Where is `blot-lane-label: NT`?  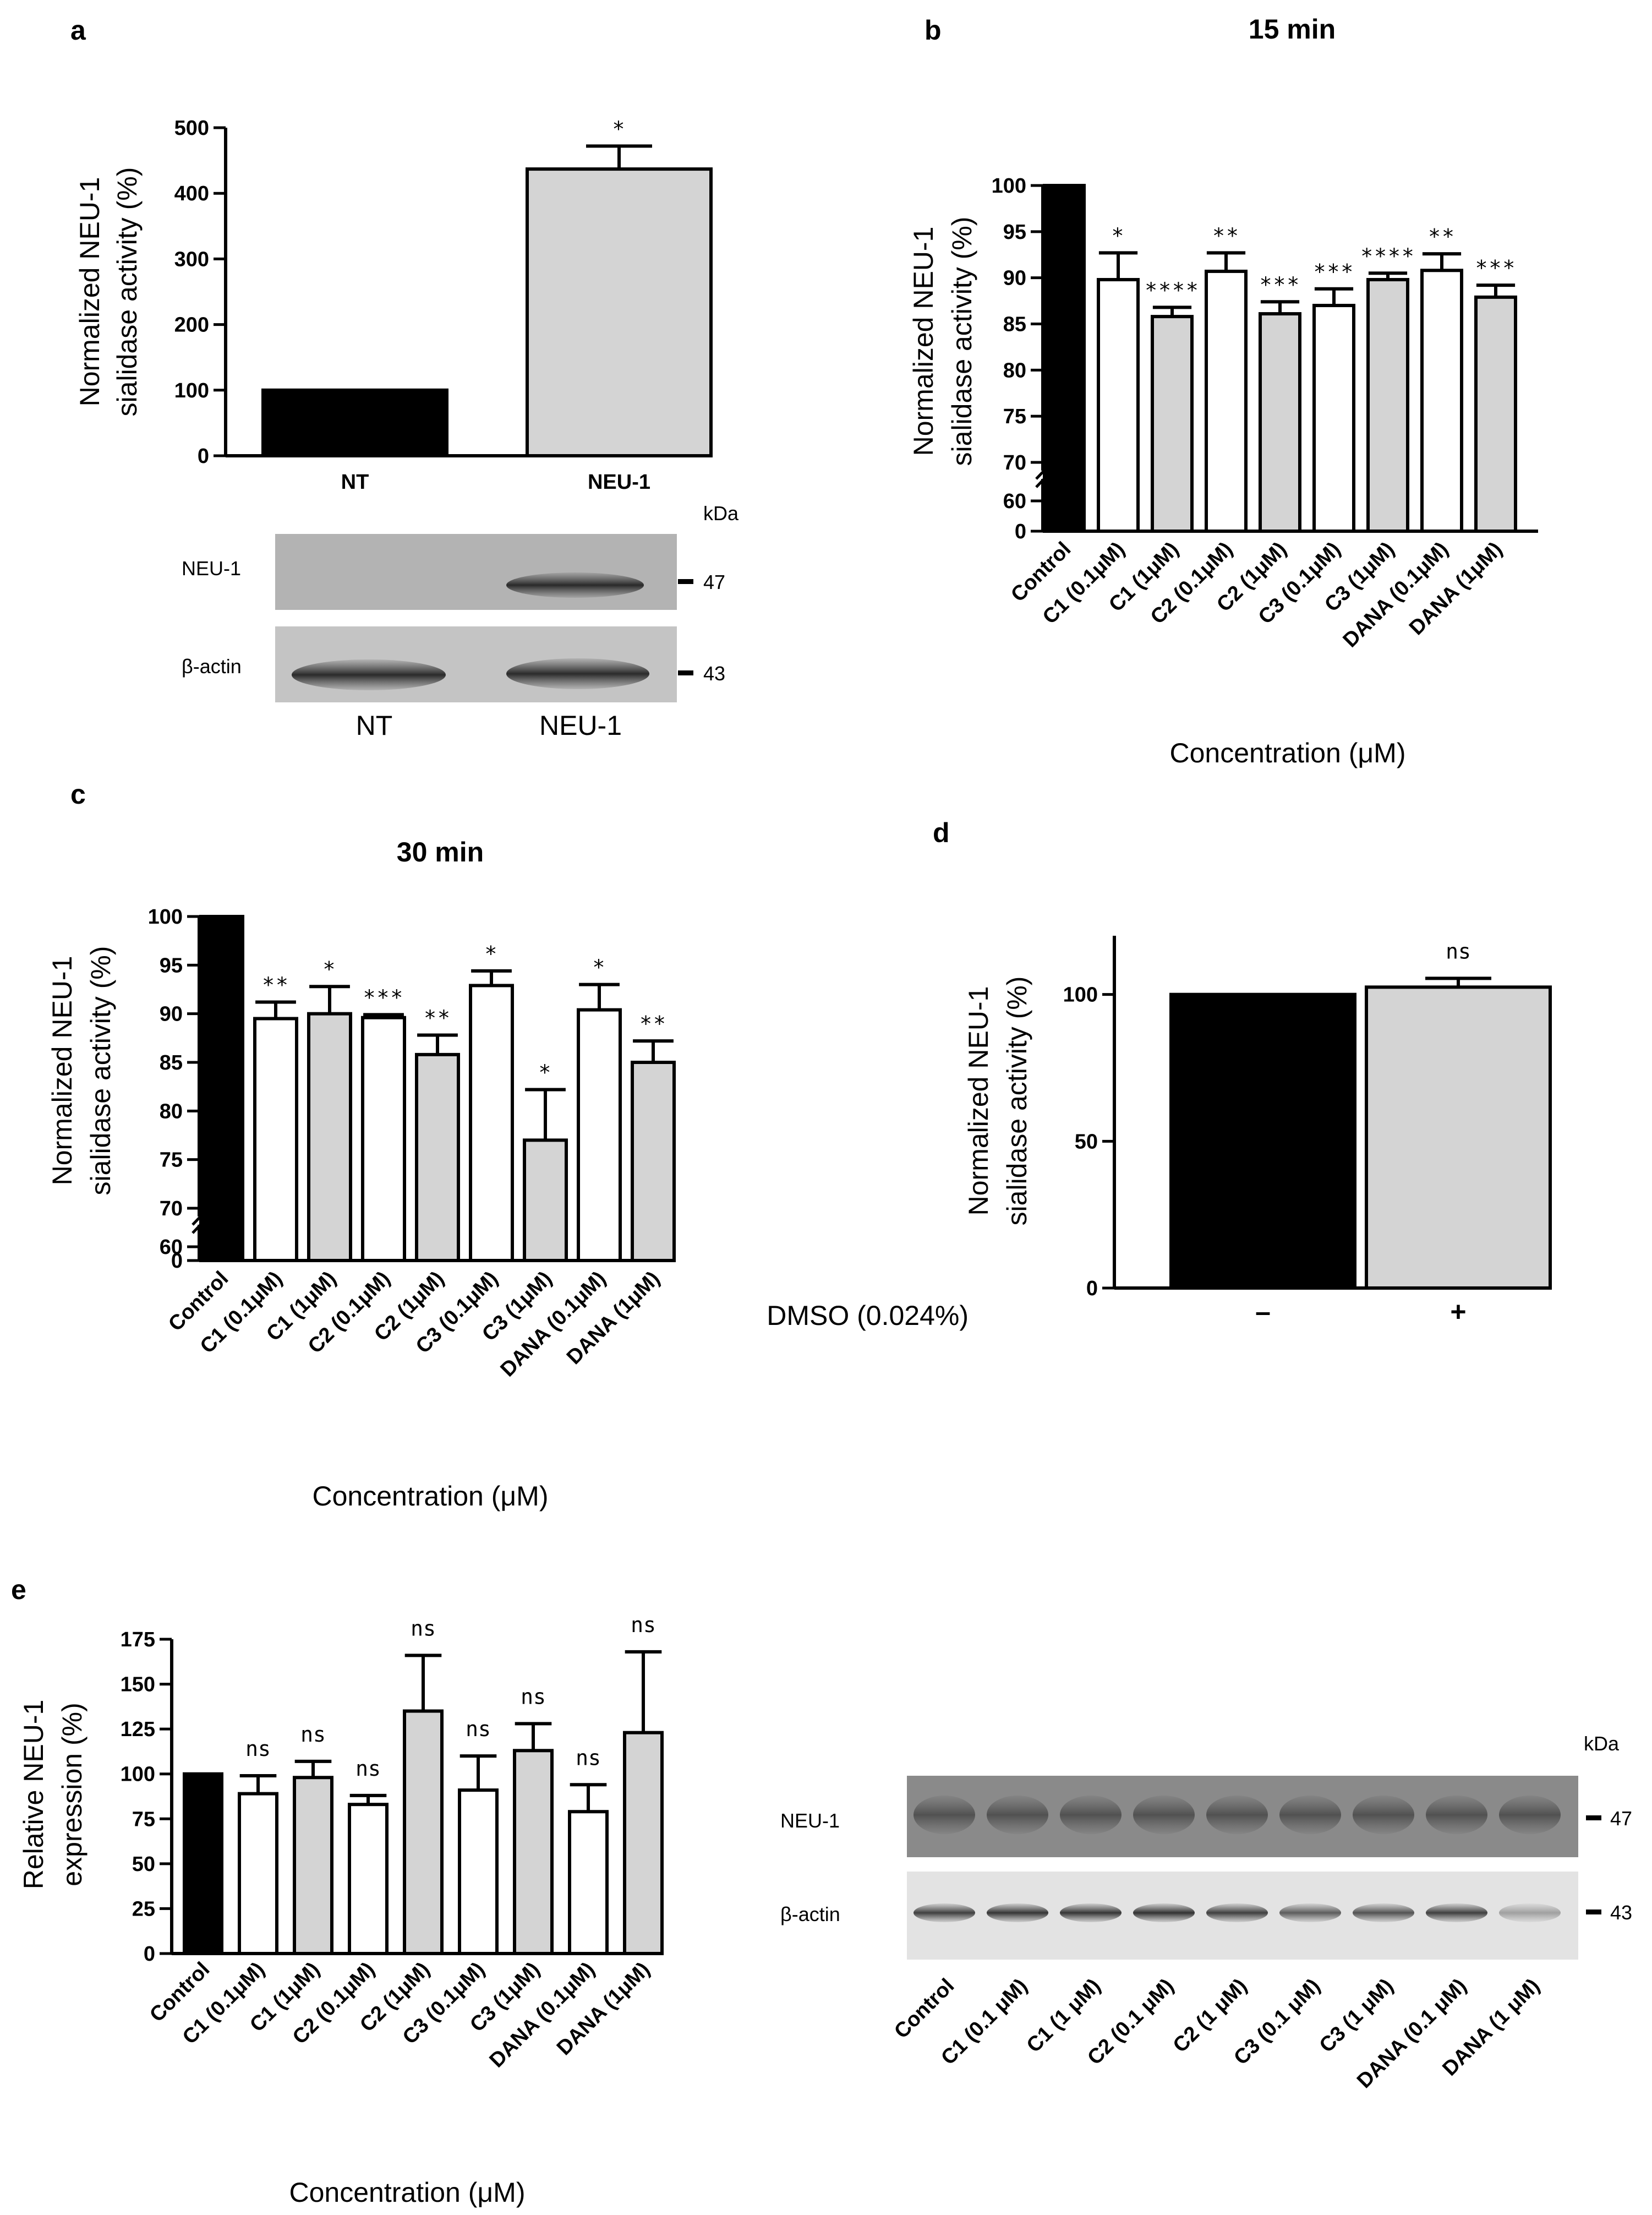 blot-lane-label: NT is located at coordinates (374, 725).